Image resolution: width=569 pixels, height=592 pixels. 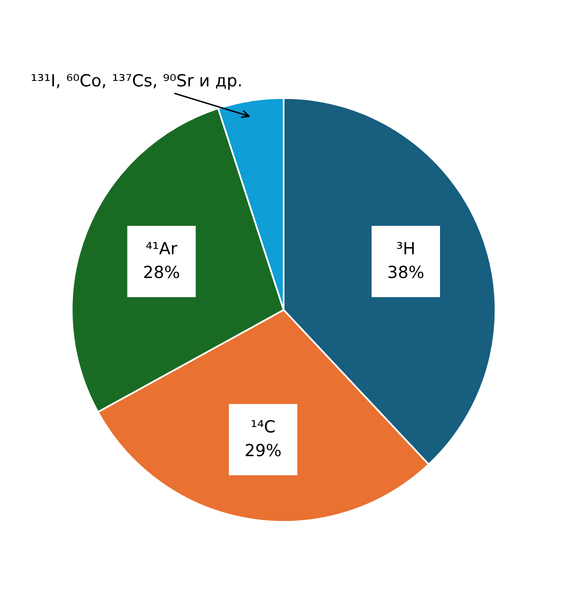 I want to click on data-label: 28%, so click(x=162, y=272).